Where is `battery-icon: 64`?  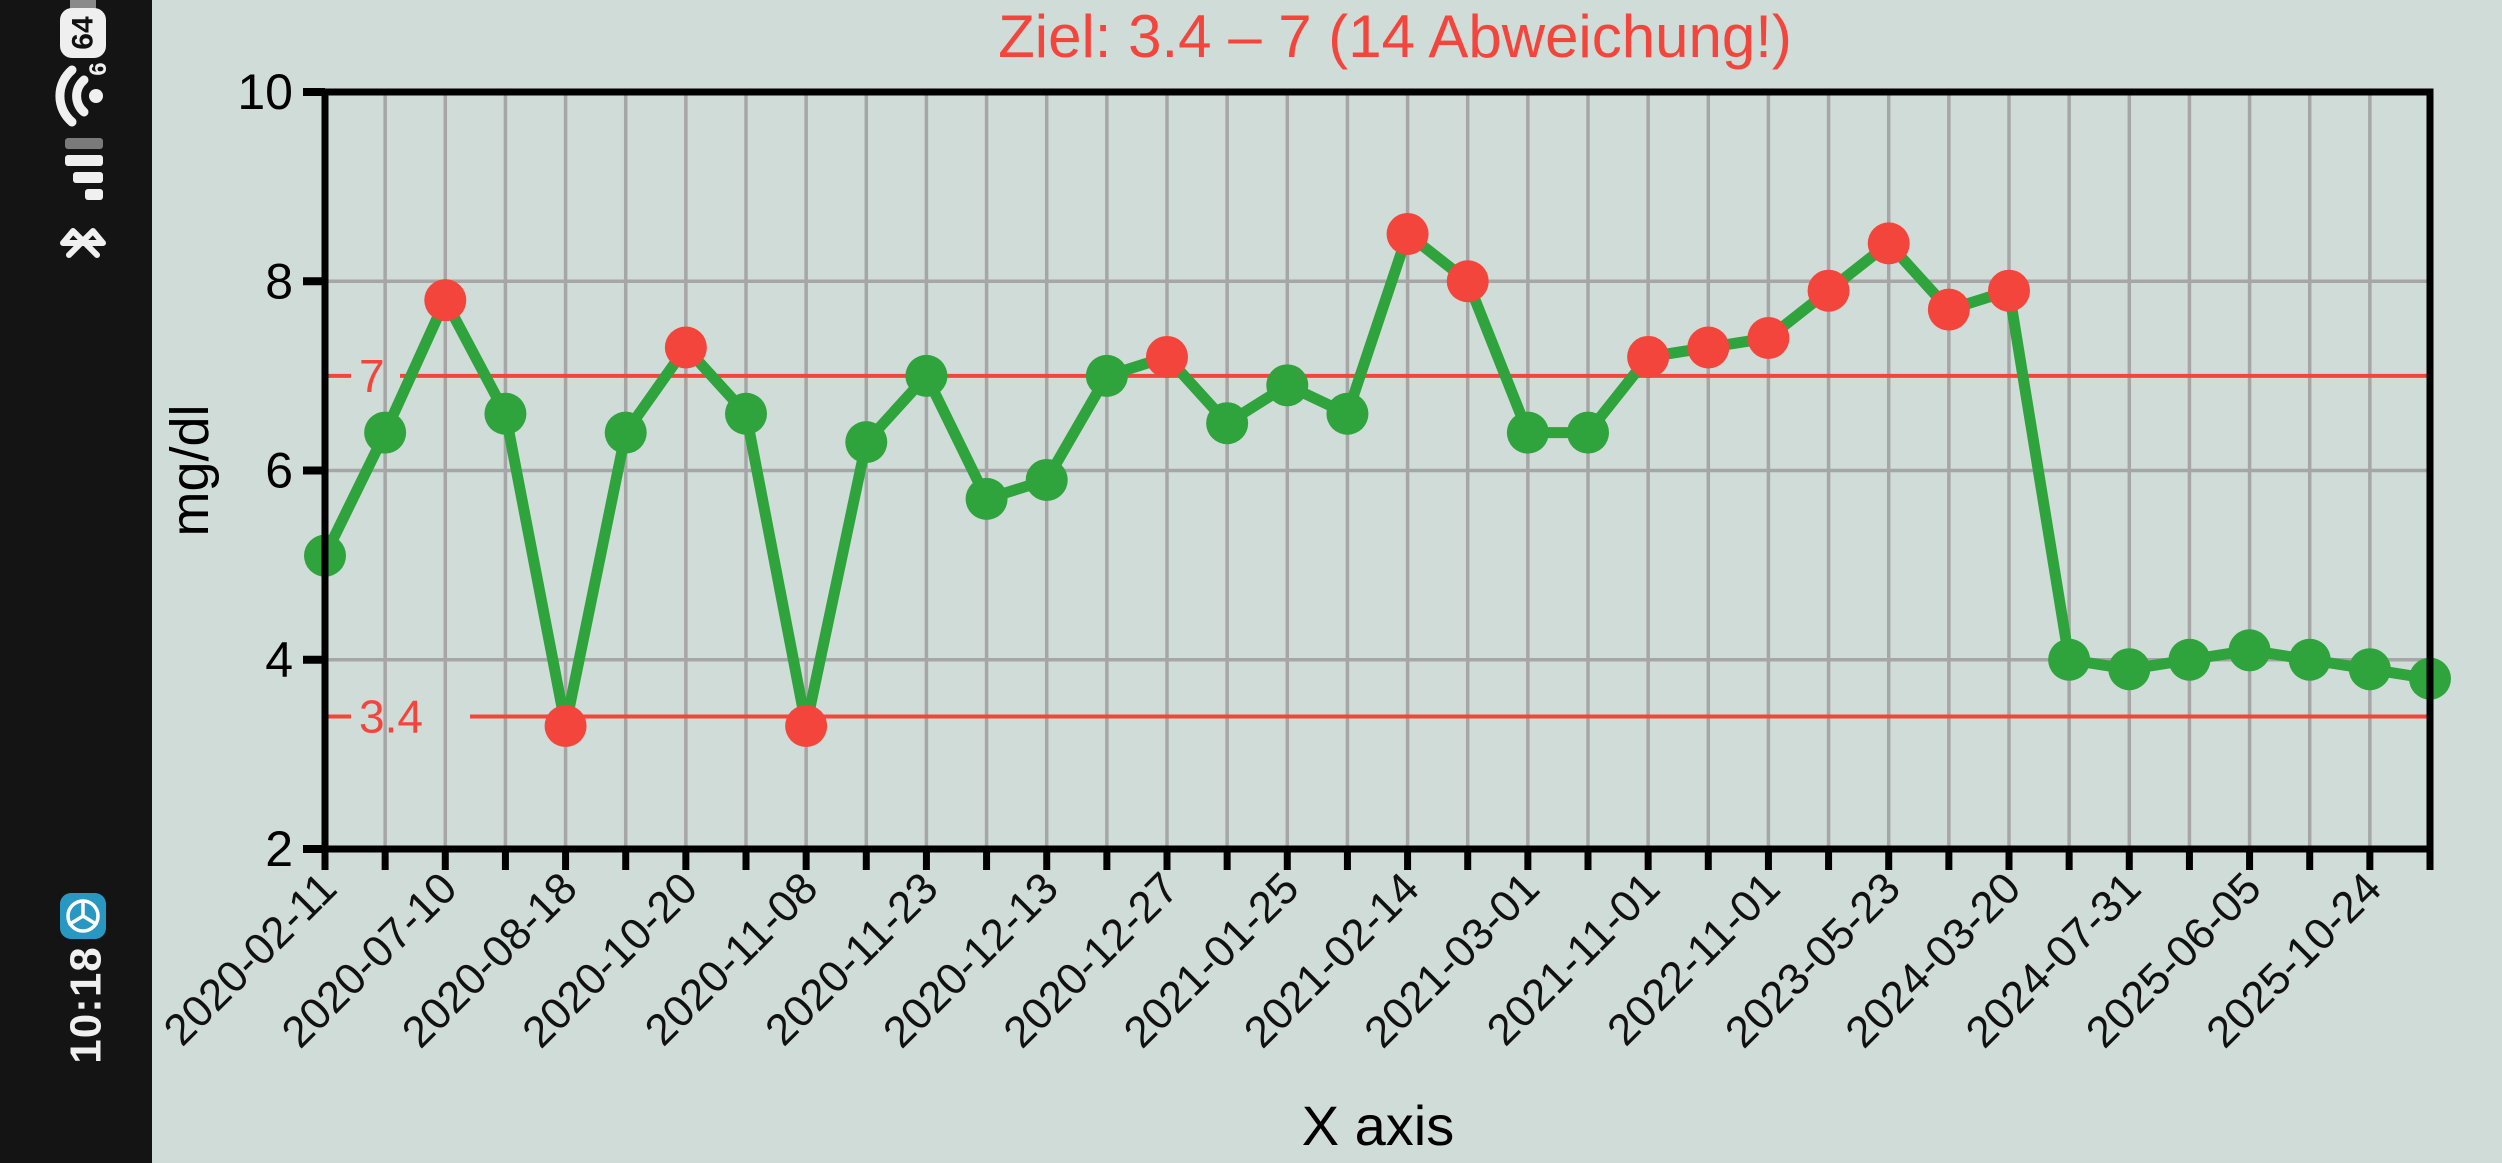
battery-icon: 64 is located at coordinates (83, 29).